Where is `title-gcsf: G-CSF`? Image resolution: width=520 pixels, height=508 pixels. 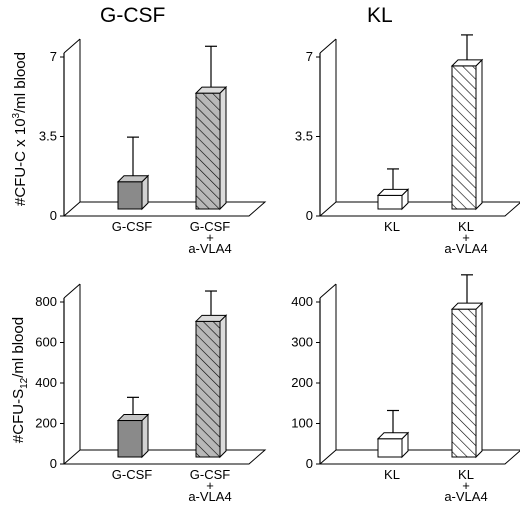
title-gcsf: G-CSF is located at coordinates (133, 15).